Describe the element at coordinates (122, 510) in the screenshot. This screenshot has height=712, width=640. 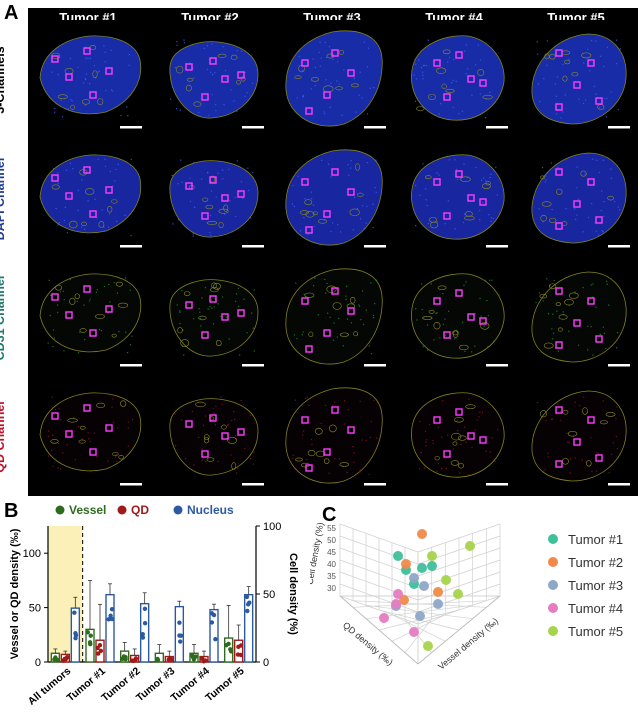
I see `legend-marker-qd` at that location.